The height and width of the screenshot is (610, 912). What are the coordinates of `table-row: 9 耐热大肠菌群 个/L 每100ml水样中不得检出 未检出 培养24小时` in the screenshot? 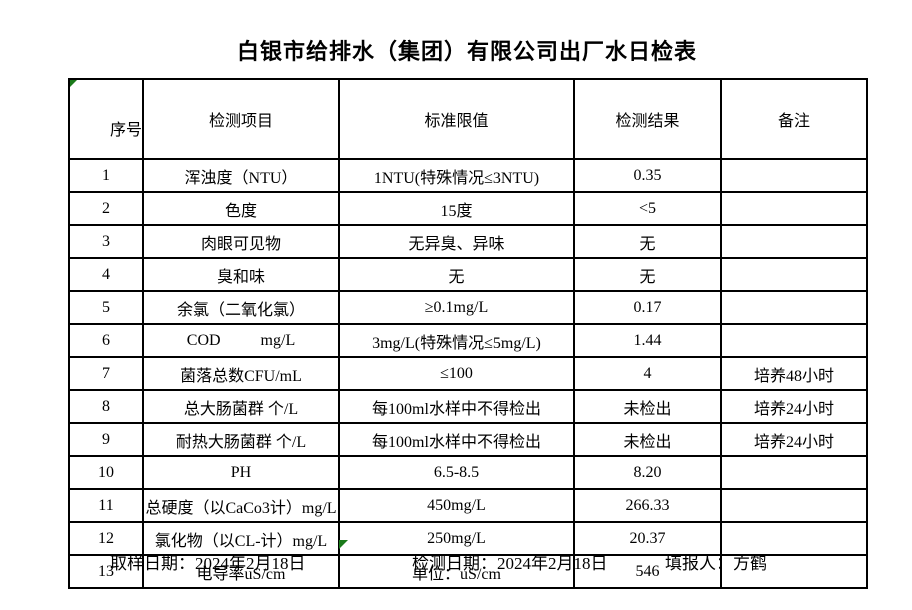 It's located at (468, 439).